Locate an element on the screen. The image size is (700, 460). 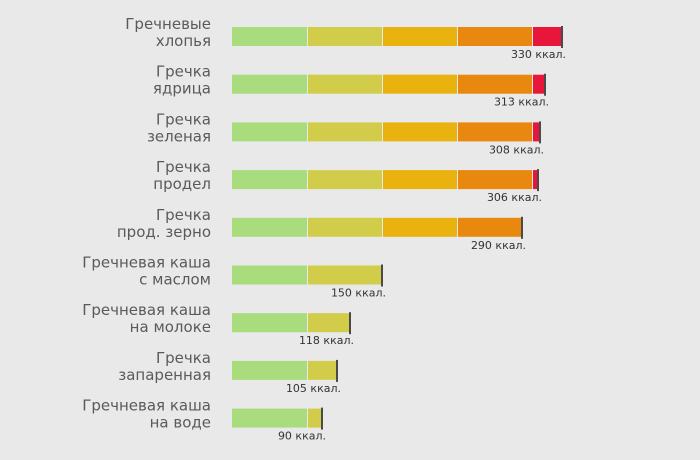
value-label: 308 ккал. is located at coordinates (516, 149).